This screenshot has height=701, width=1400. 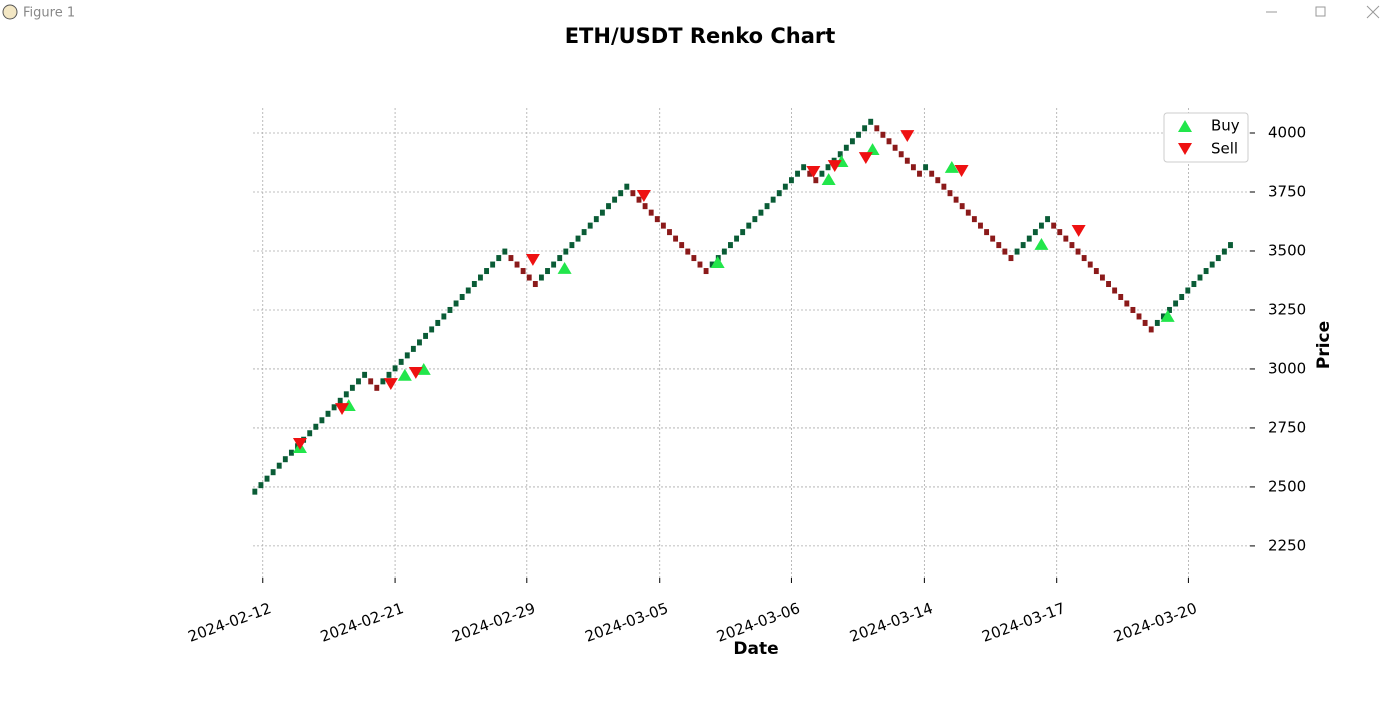 I want to click on restore-button, so click(x=1320, y=11).